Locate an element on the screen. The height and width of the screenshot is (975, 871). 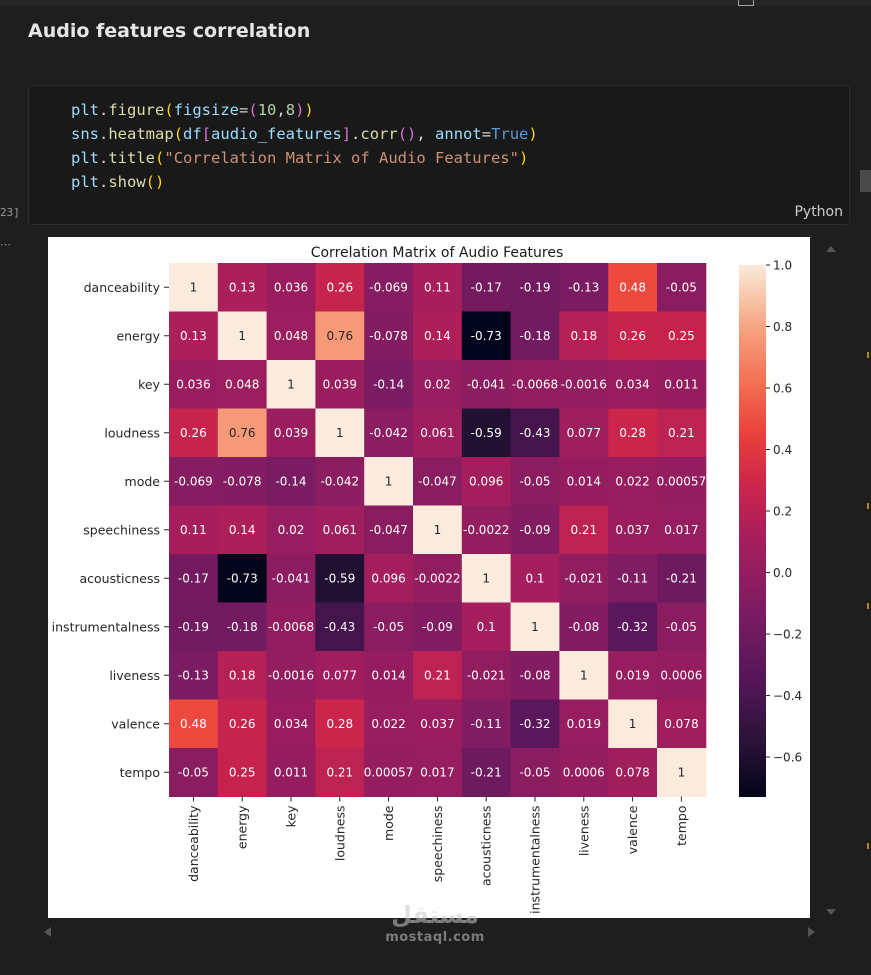
code-token: sns is located at coordinates (85, 134).